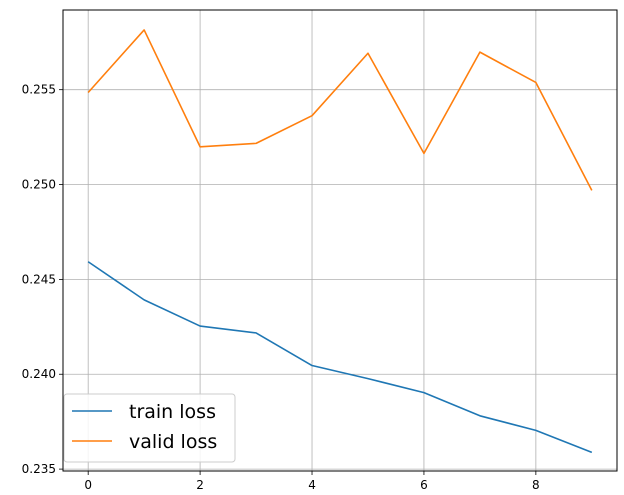 This screenshot has height=495, width=624. What do you see at coordinates (39, 279) in the screenshot?
I see `y-tick-label: 0.245` at bounding box center [39, 279].